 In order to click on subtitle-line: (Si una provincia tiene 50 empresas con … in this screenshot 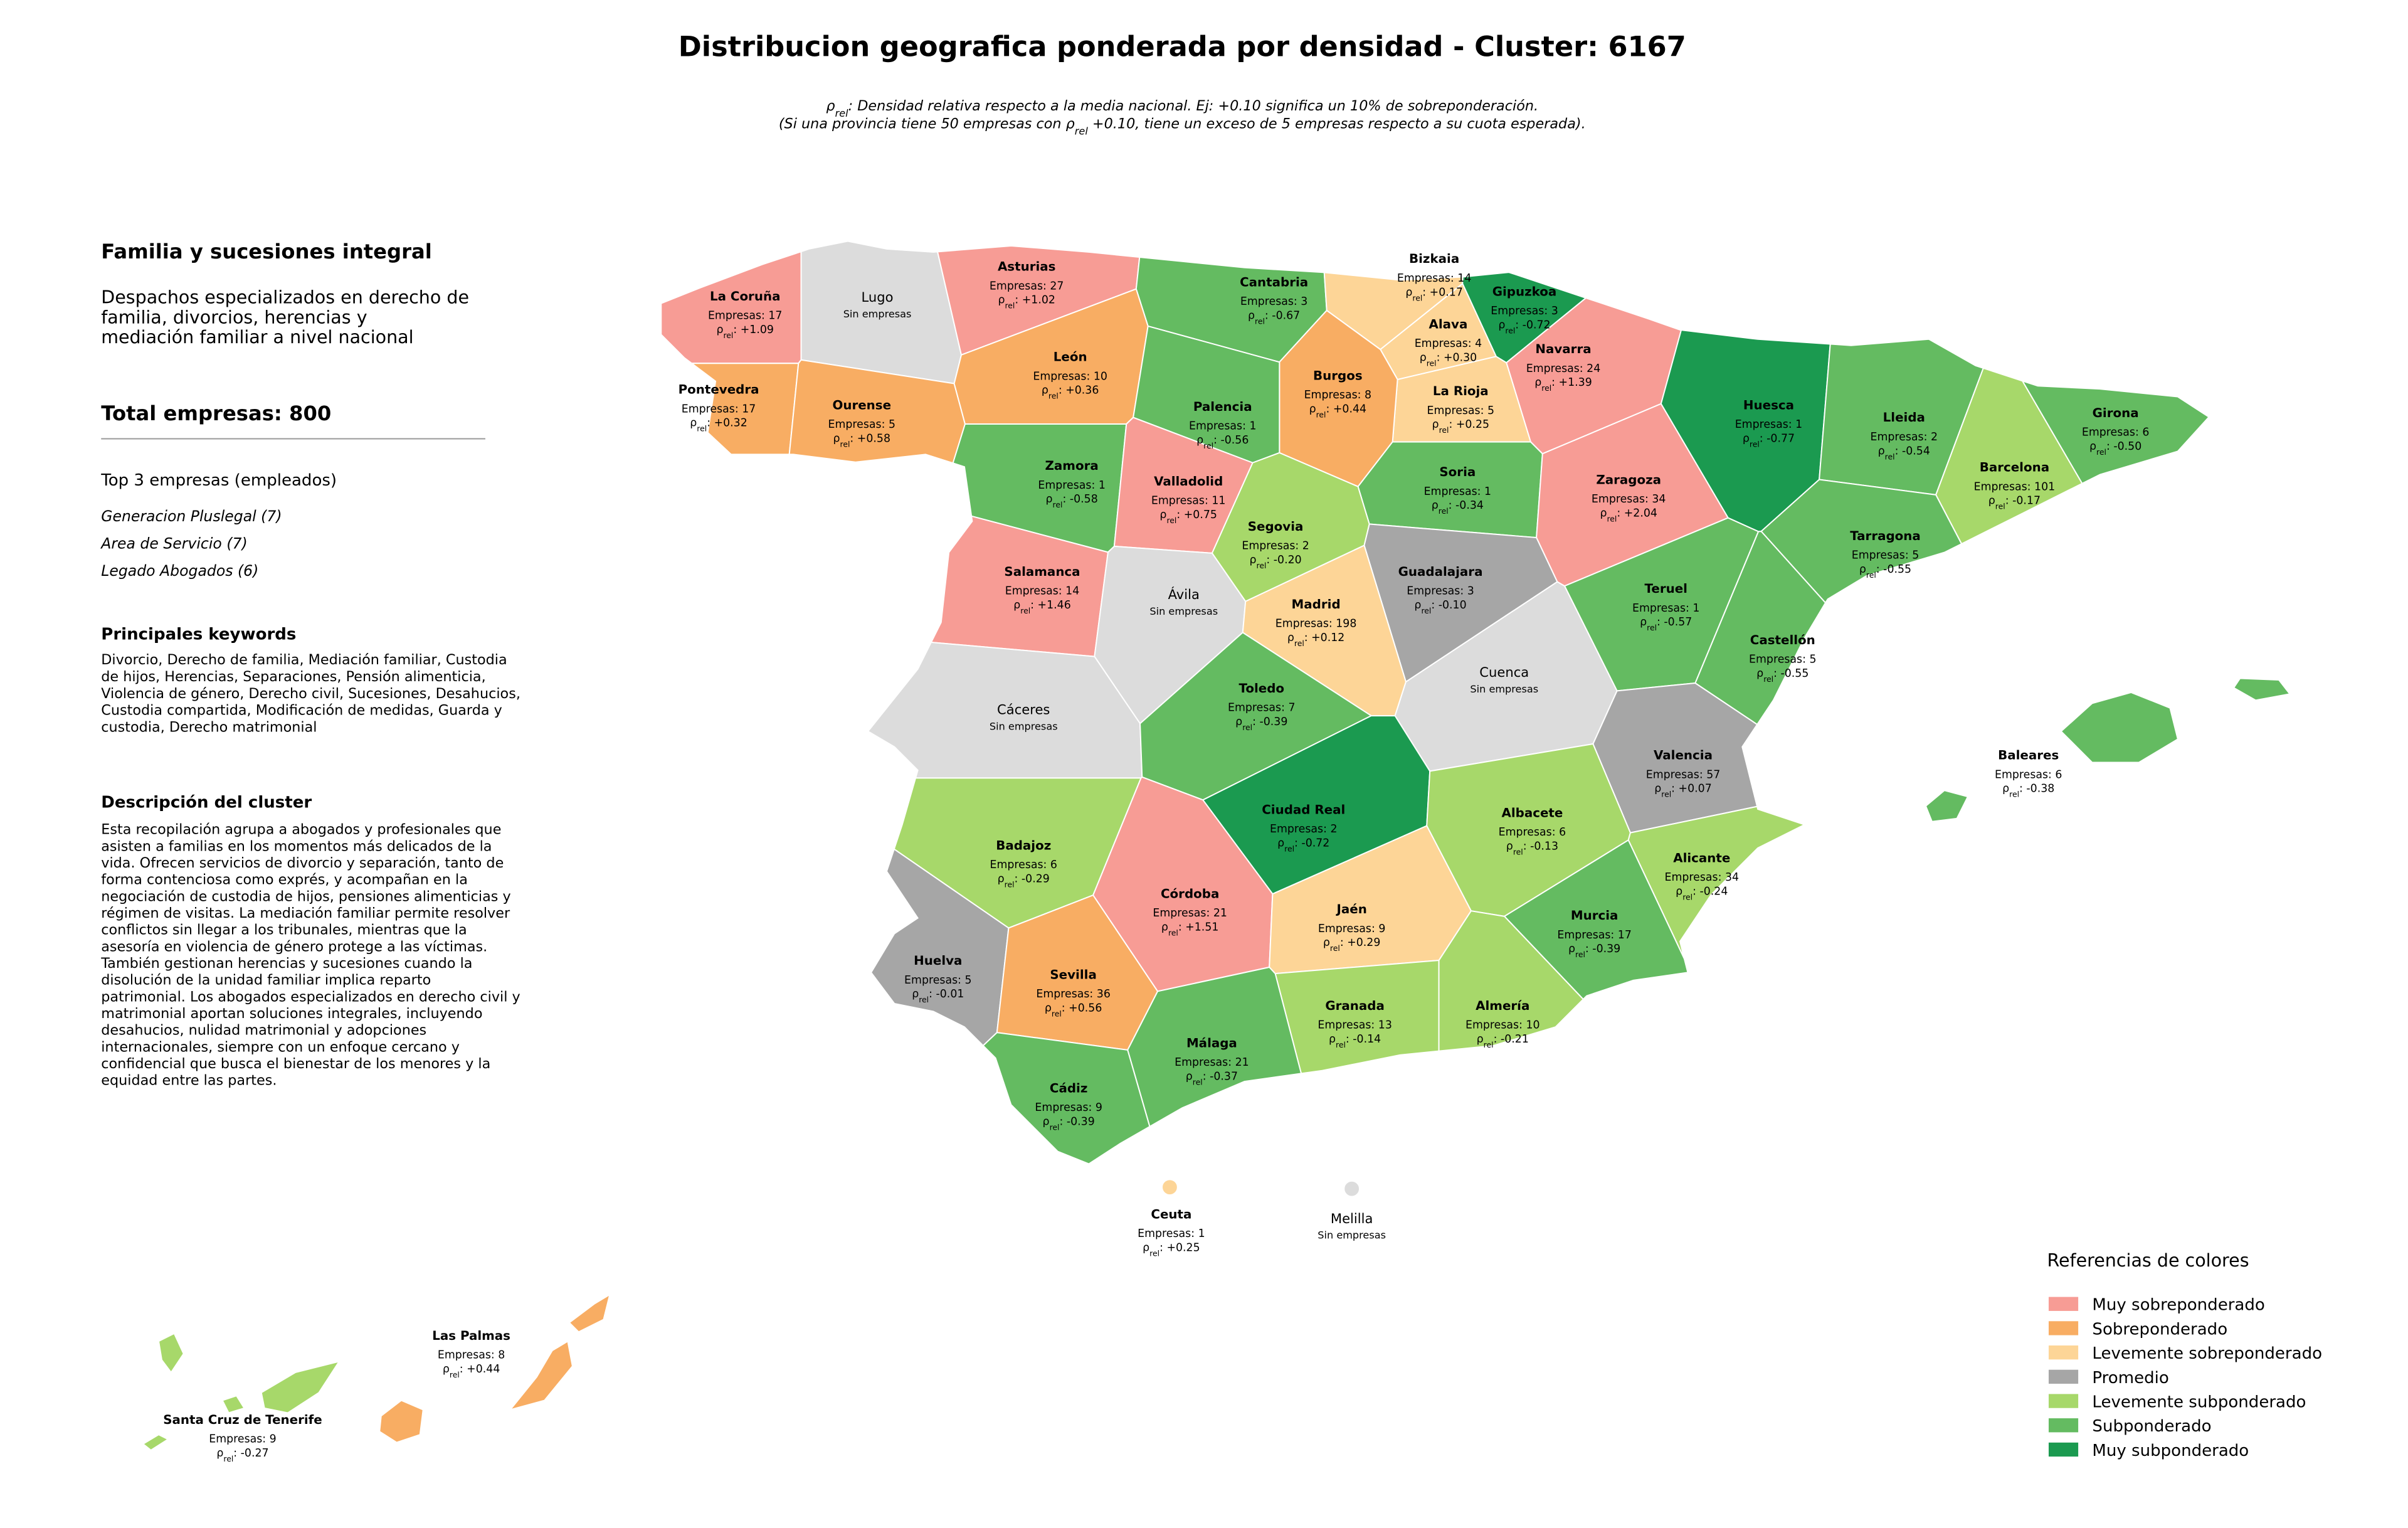, I will do `click(1182, 126)`.